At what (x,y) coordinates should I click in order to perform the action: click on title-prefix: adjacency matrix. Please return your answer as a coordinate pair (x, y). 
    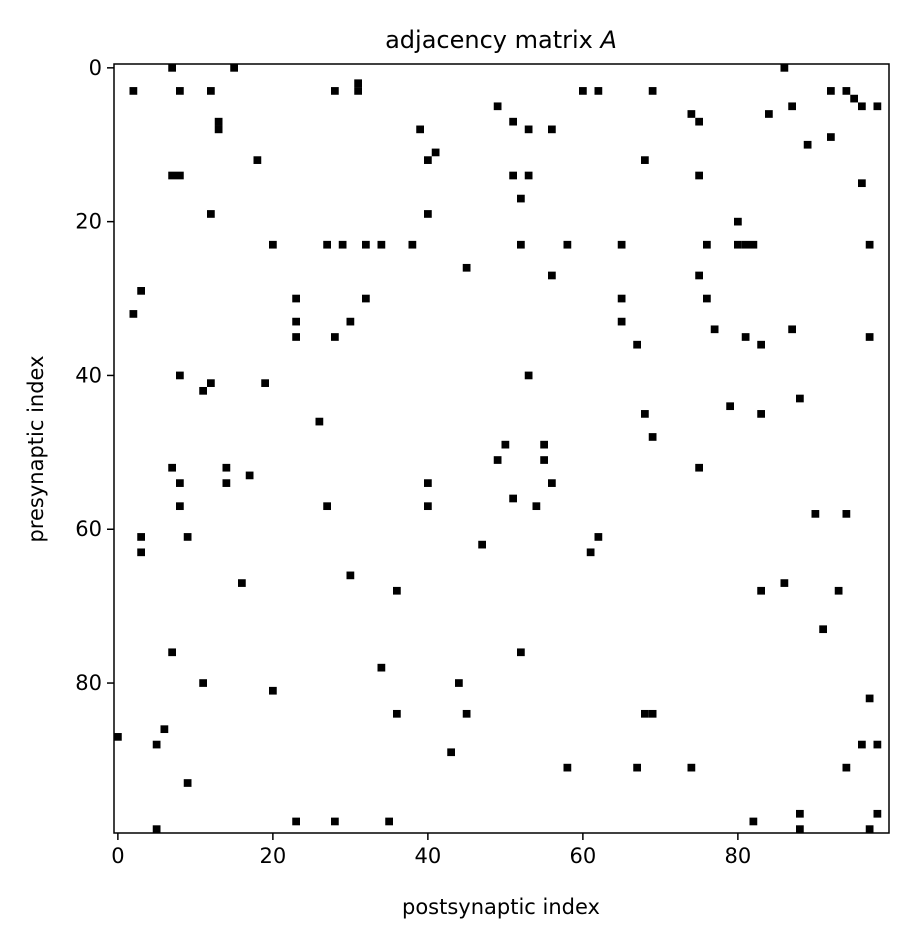
    Looking at the image, I should click on (492, 40).